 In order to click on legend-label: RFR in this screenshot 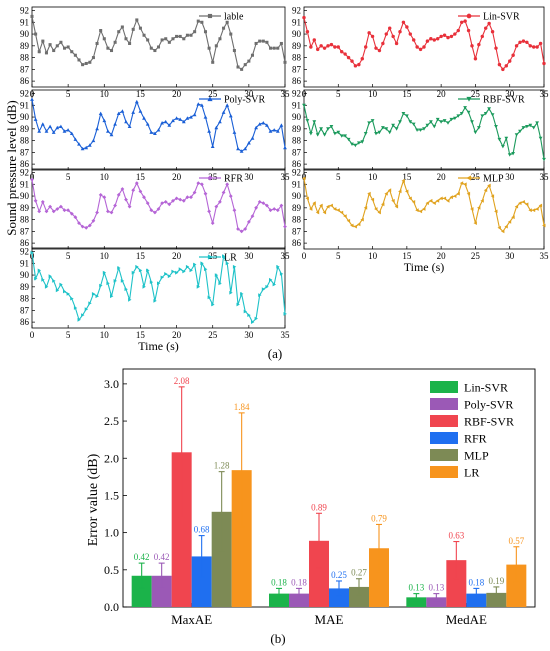, I will do `click(475, 439)`.